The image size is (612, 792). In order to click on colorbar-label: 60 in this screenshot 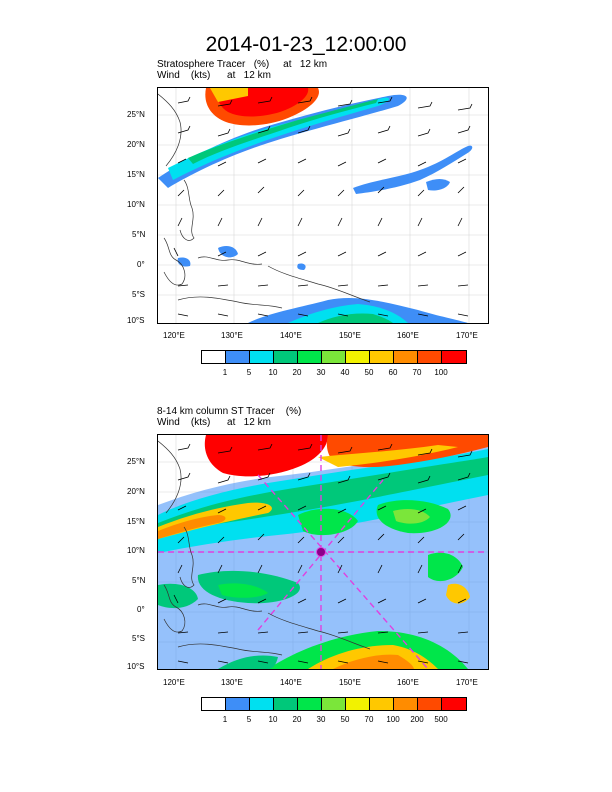, I will do `click(393, 372)`.